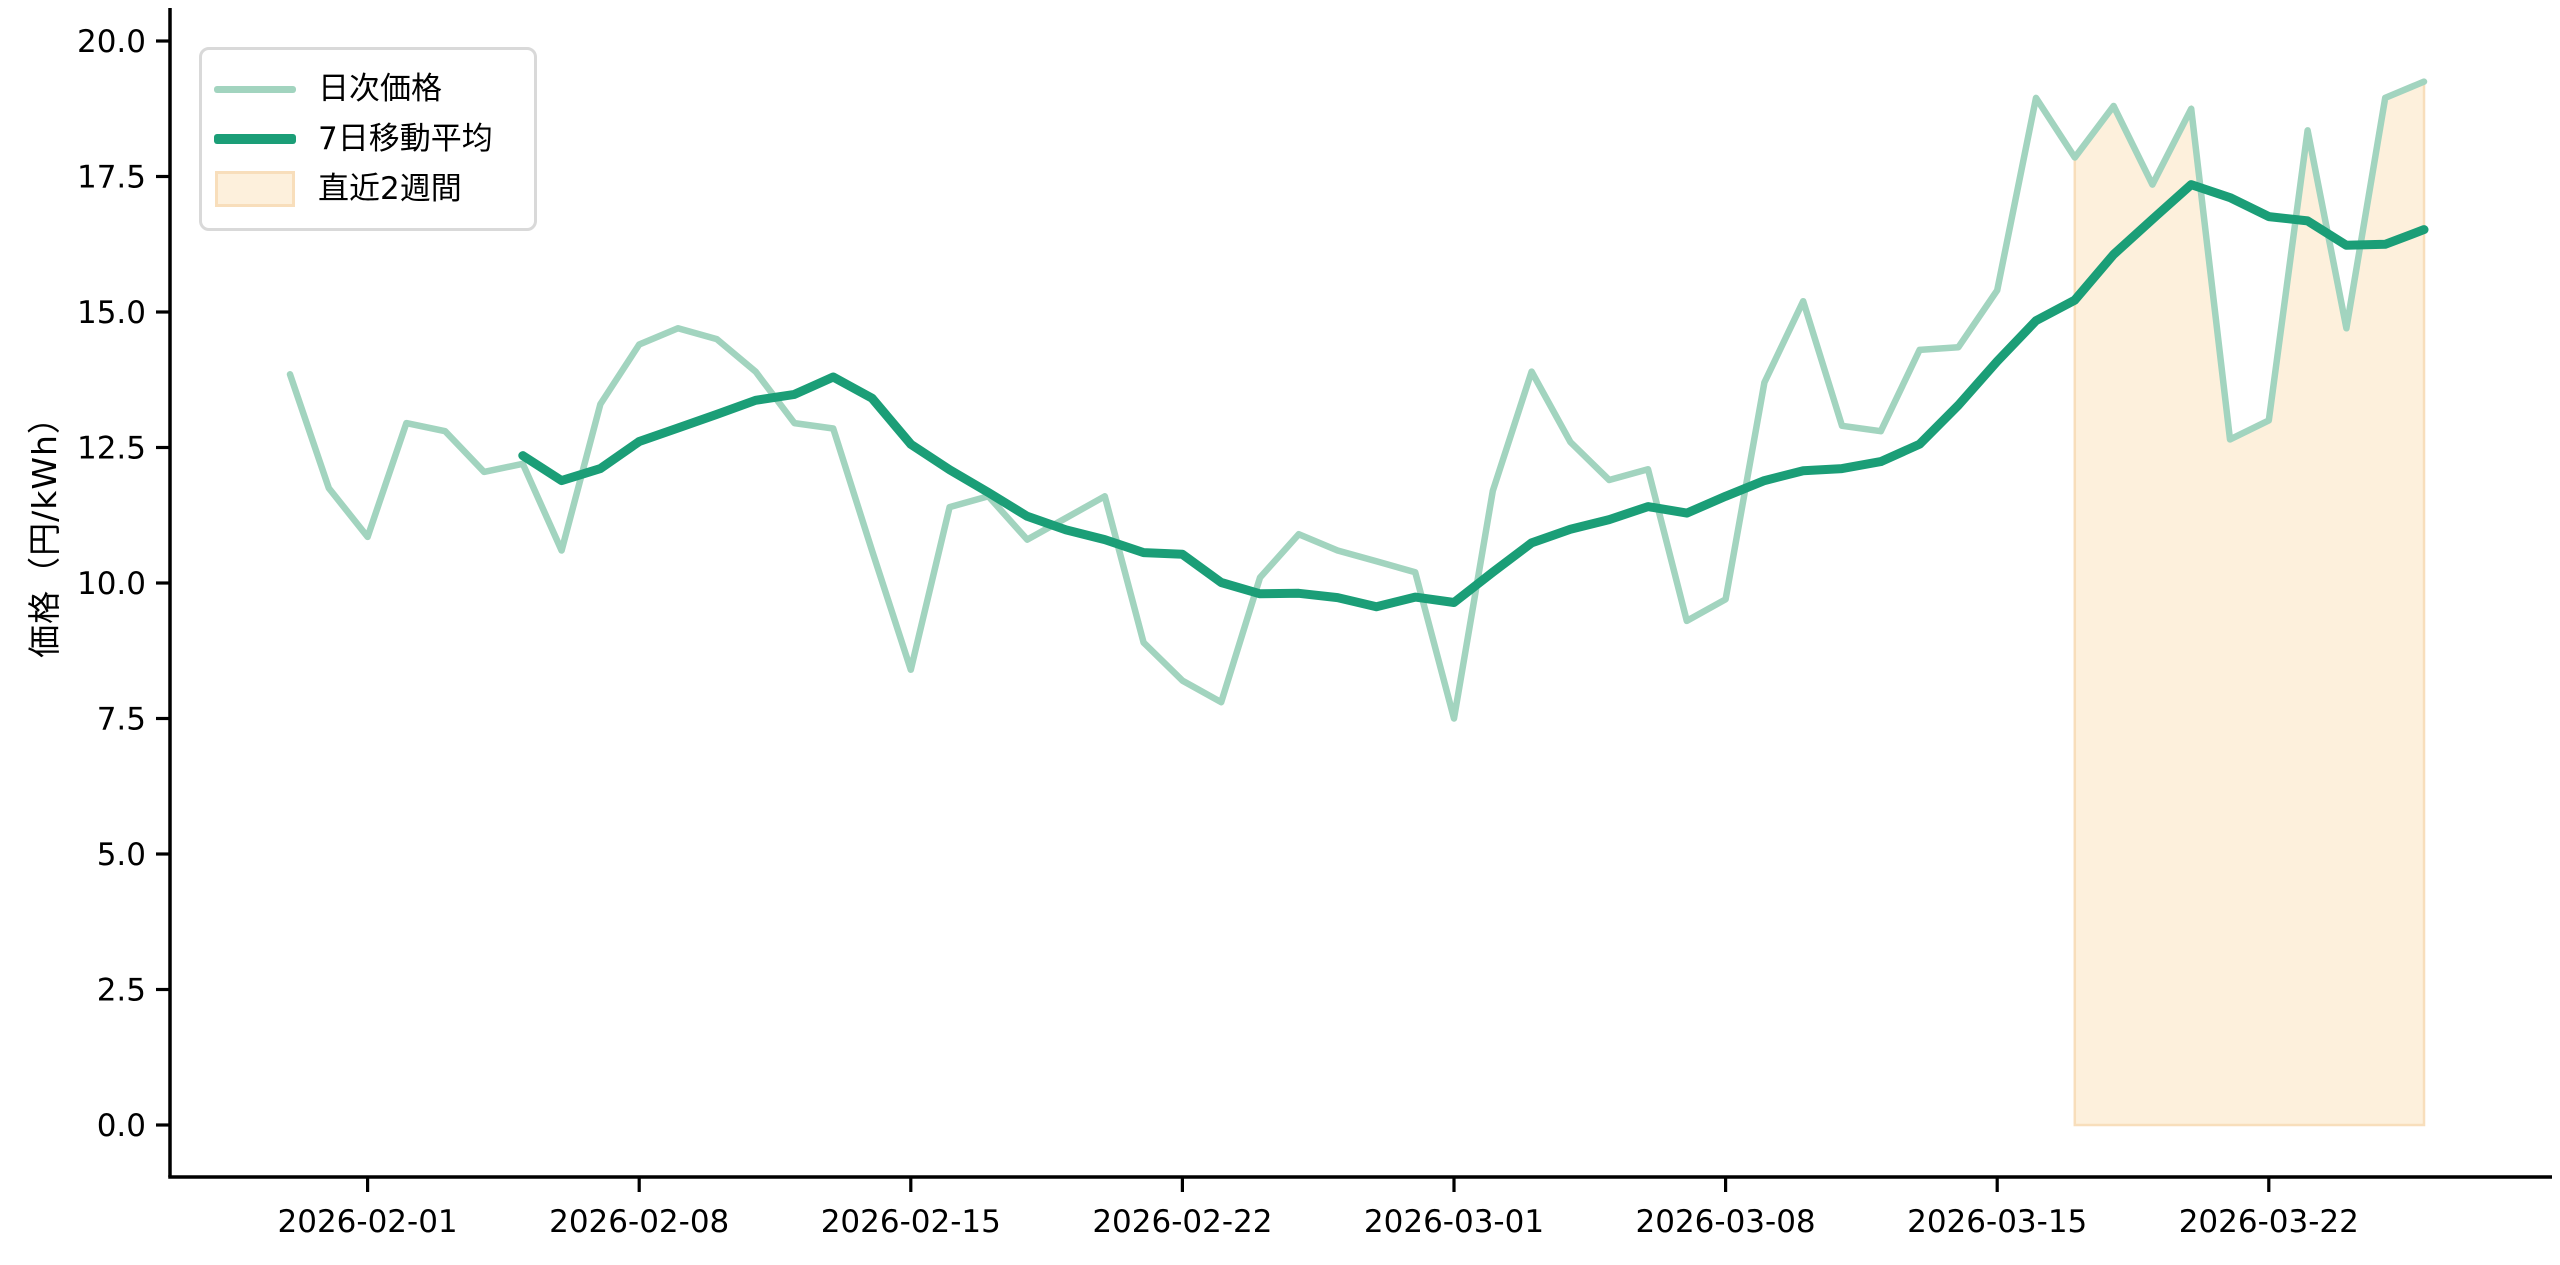 The height and width of the screenshot is (1265, 2560). Describe the element at coordinates (639, 1222) in the screenshot. I see `x-tick-label: 2026-02-08` at that location.